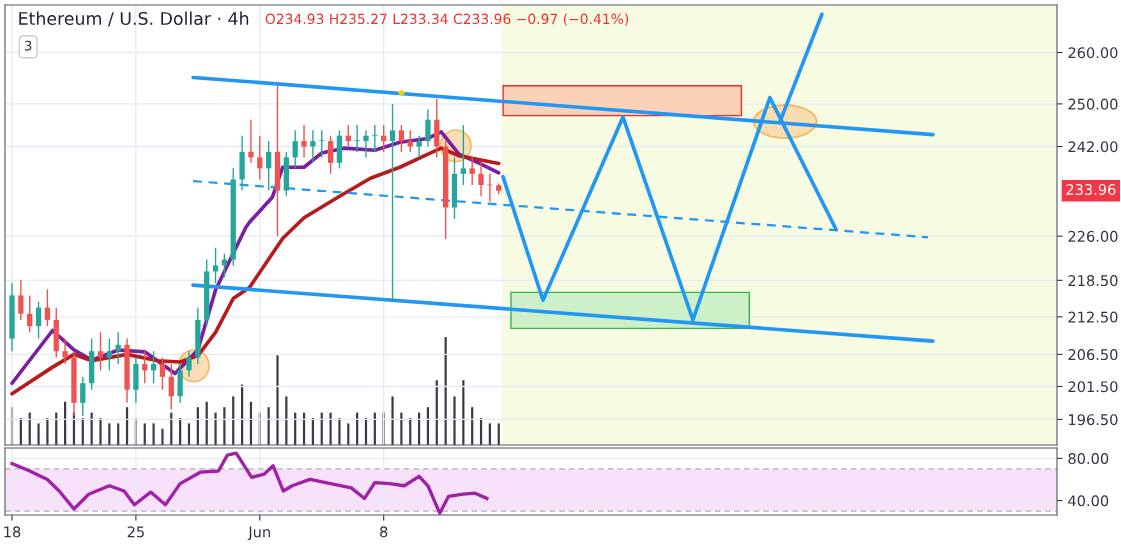 Image resolution: width=1121 pixels, height=555 pixels. Describe the element at coordinates (1093, 281) in the screenshot. I see `y-tick-label: 218.50` at that location.